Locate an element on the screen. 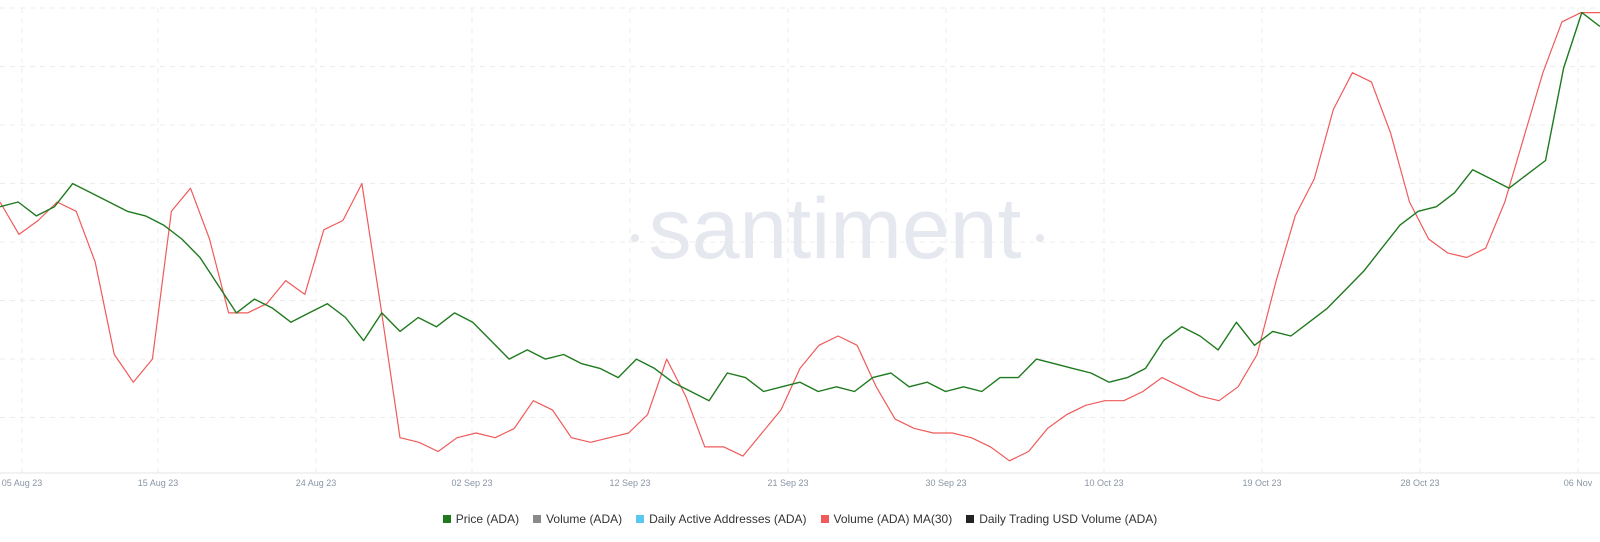  legend-item-daily-active-addresses: Daily Active Addresses (ADA) is located at coordinates (721, 519).